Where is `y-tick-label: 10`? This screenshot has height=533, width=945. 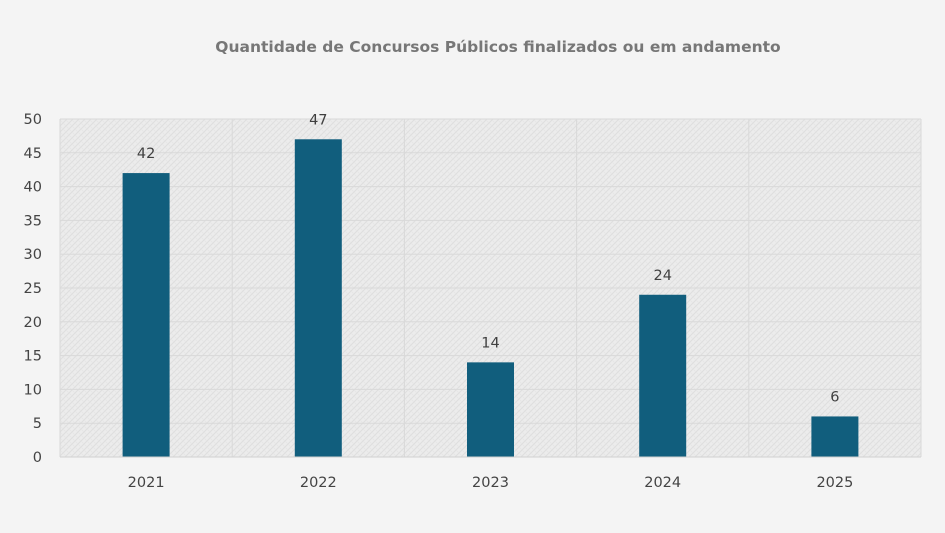
y-tick-label: 10 is located at coordinates (33, 390).